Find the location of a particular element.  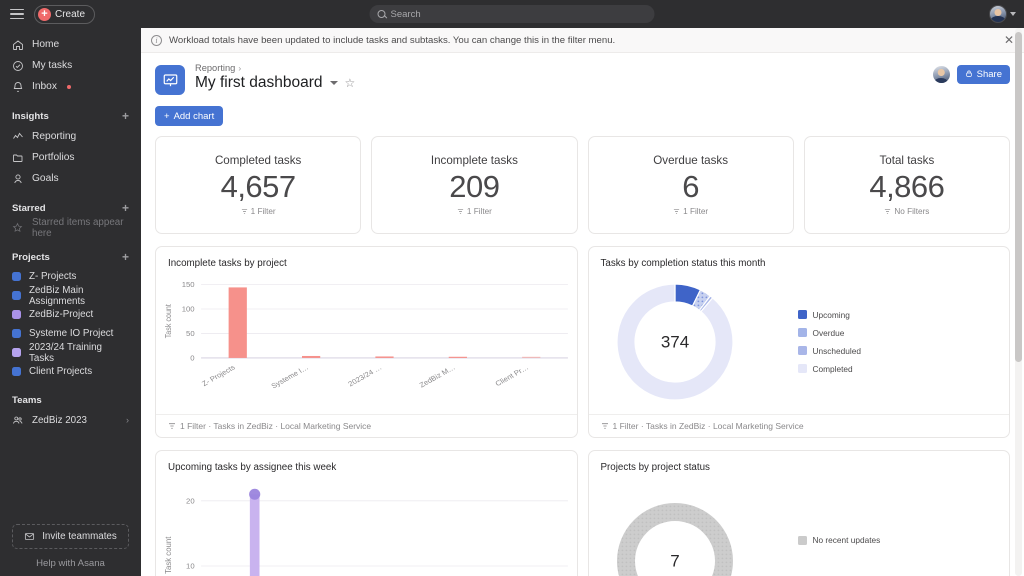

legend-label: Upcoming is located at coordinates (831, 314).